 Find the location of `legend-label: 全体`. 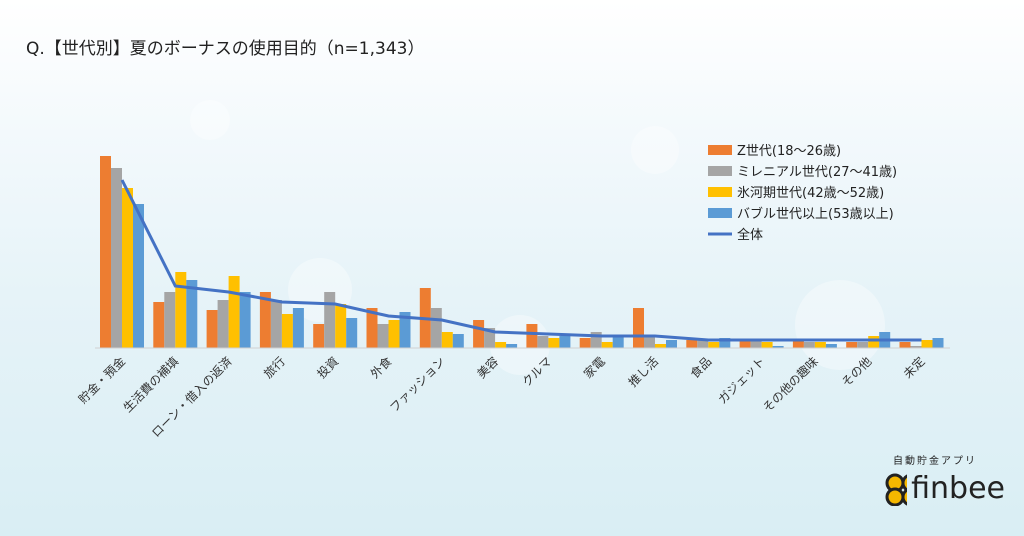

legend-label: 全体 is located at coordinates (750, 235).